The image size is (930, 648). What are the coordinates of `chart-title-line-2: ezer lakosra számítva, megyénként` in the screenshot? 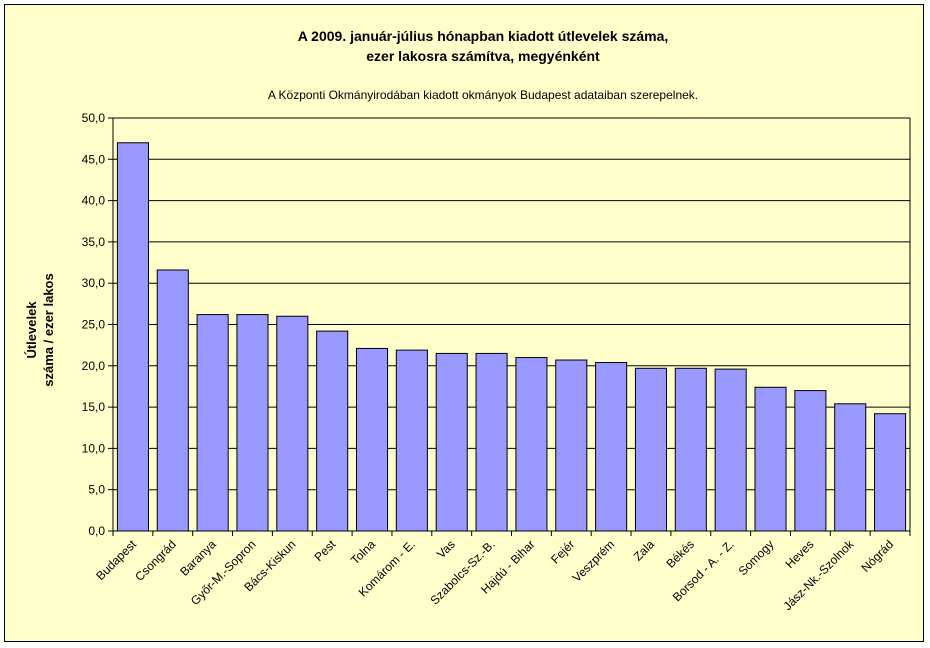 It's located at (483, 56).